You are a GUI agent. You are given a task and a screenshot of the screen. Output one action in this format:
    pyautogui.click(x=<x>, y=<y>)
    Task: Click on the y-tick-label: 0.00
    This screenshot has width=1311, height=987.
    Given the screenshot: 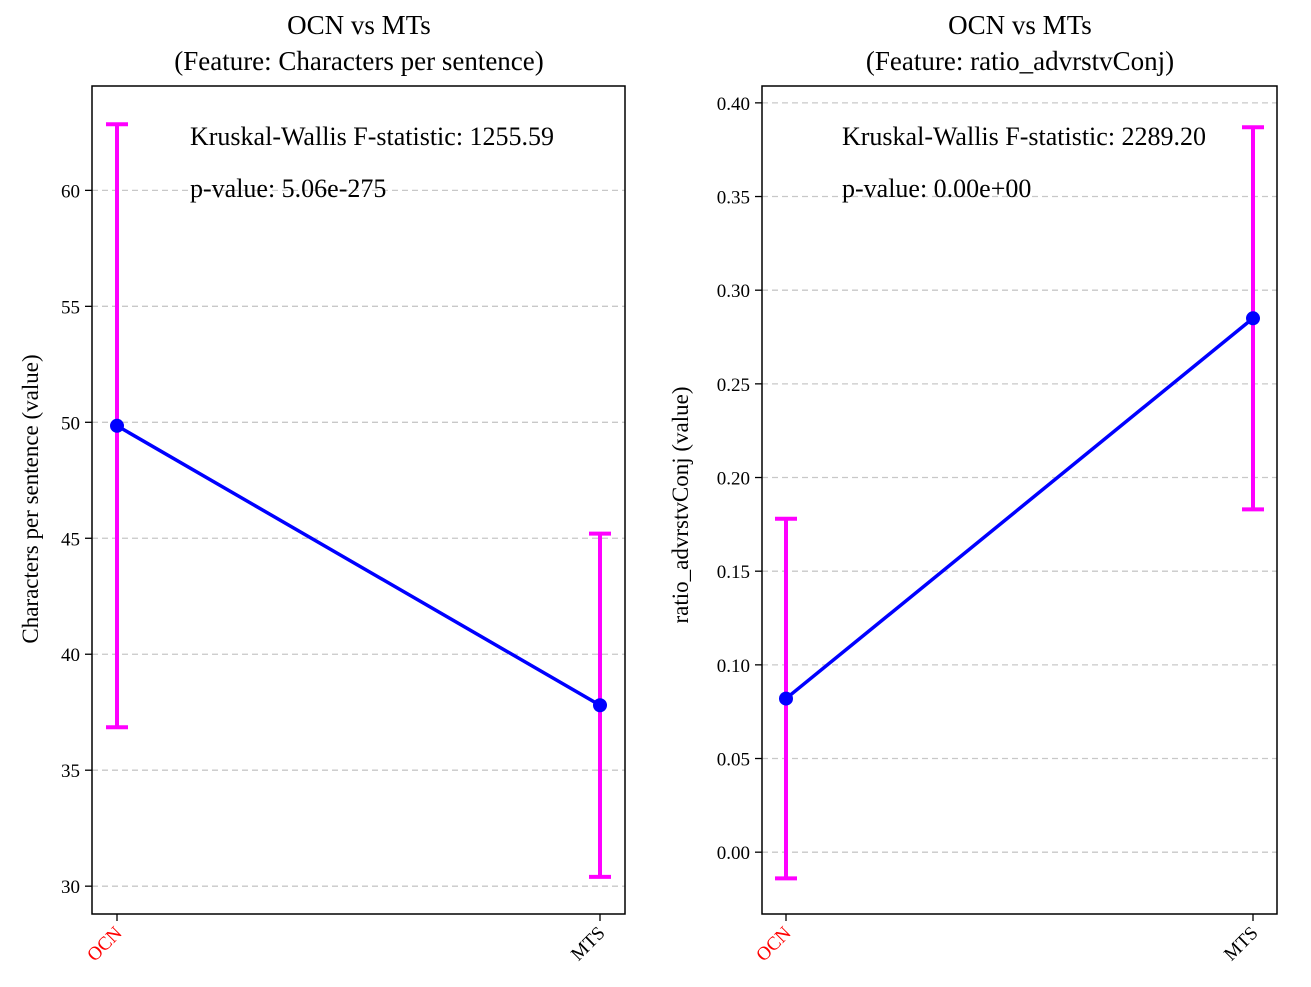 What is the action you would take?
    pyautogui.click(x=733, y=853)
    